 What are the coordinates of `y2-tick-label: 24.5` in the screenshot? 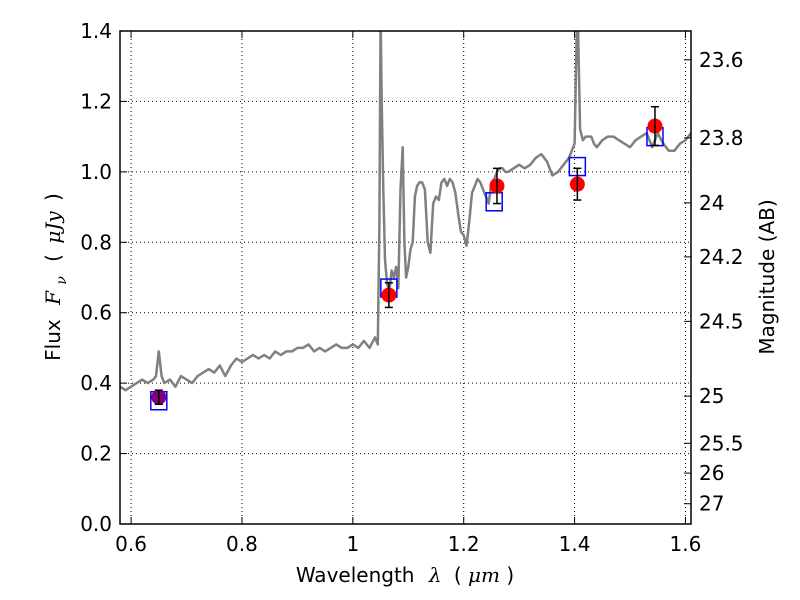 It's located at (721, 321).